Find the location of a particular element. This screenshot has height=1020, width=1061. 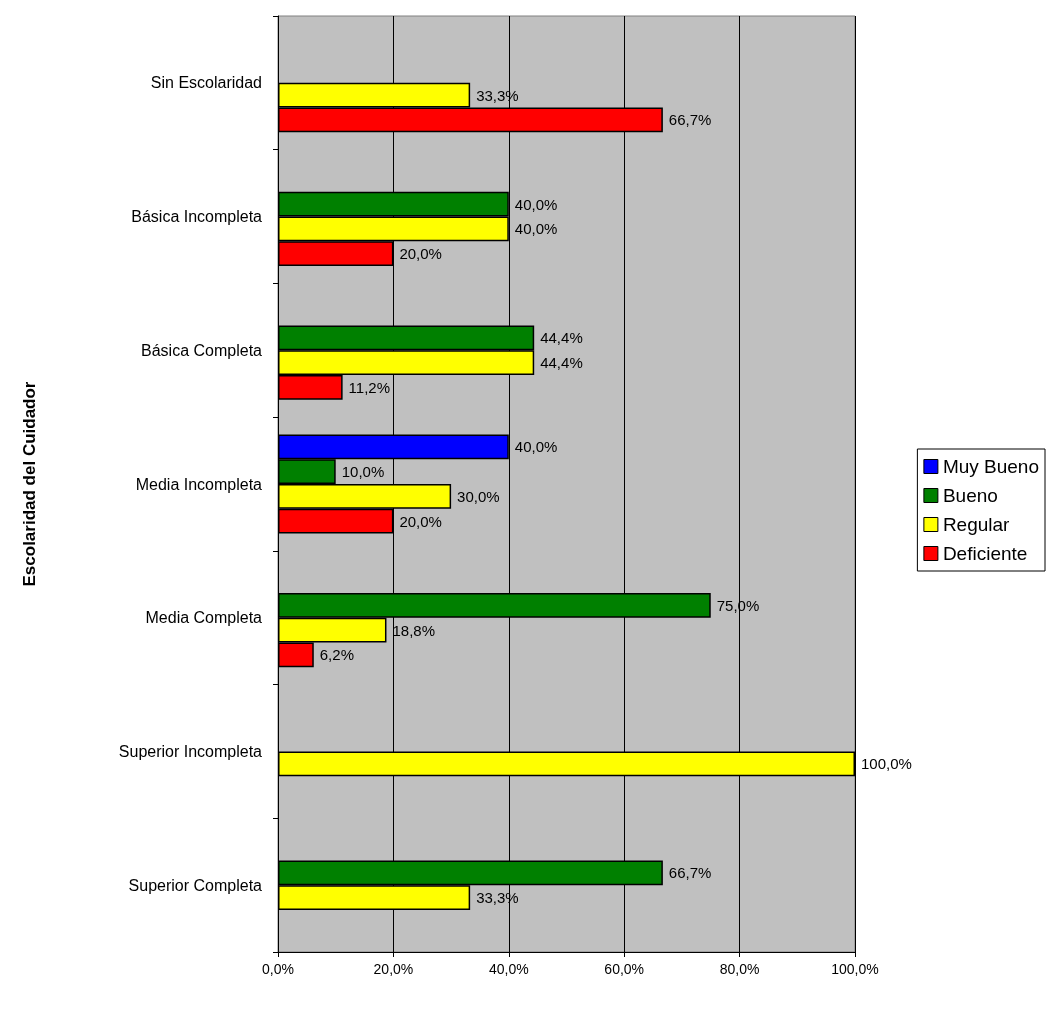

y-tick-label: Básica Incompleta is located at coordinates (197, 217).